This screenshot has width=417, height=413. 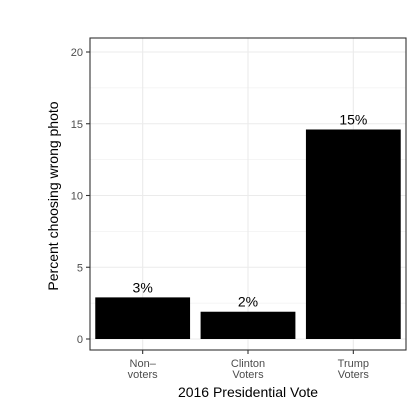 What do you see at coordinates (248, 392) in the screenshot?
I see `x-axis-title: 2016 Presidential Vote` at bounding box center [248, 392].